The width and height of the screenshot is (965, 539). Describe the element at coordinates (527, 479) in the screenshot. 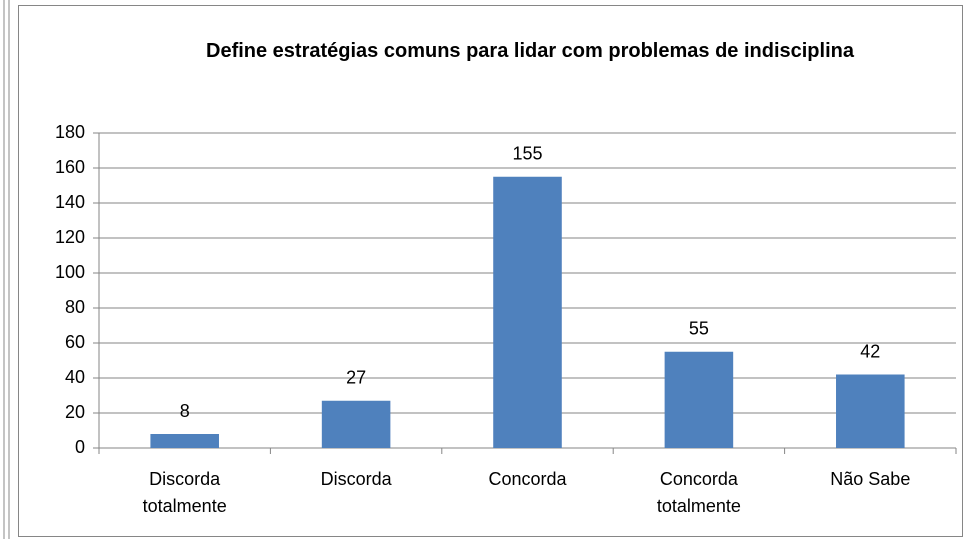

I see `x-tick-label: Concorda` at that location.